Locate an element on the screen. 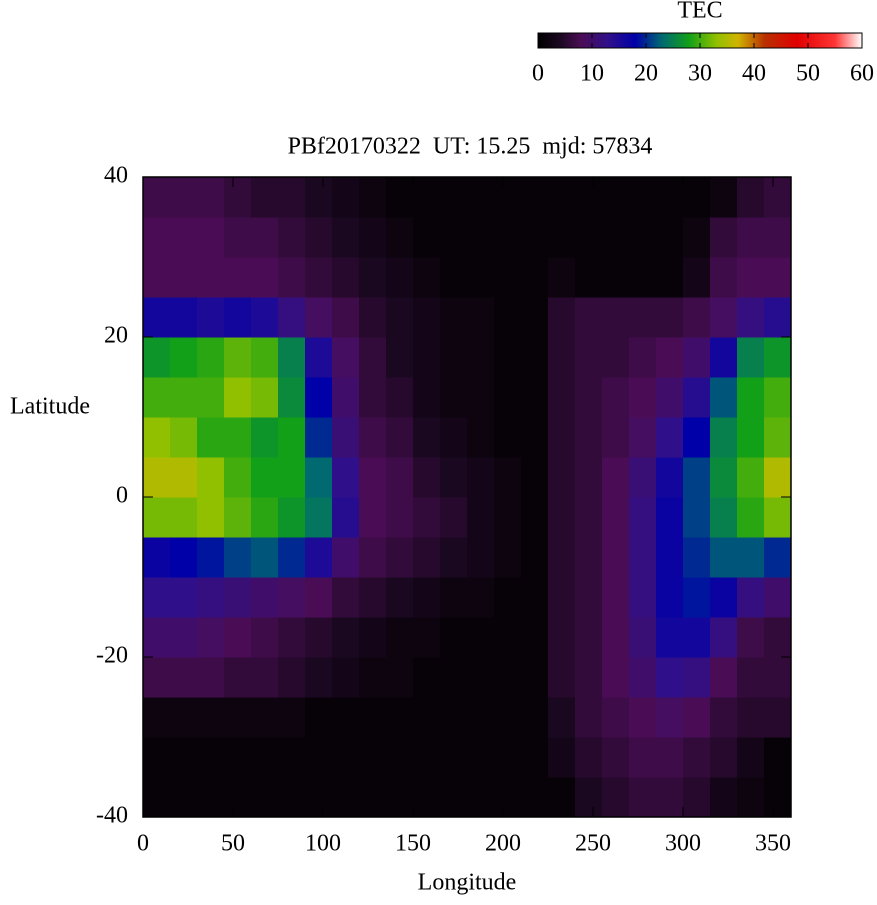  y-tick-label: -20 is located at coordinates (112, 656).